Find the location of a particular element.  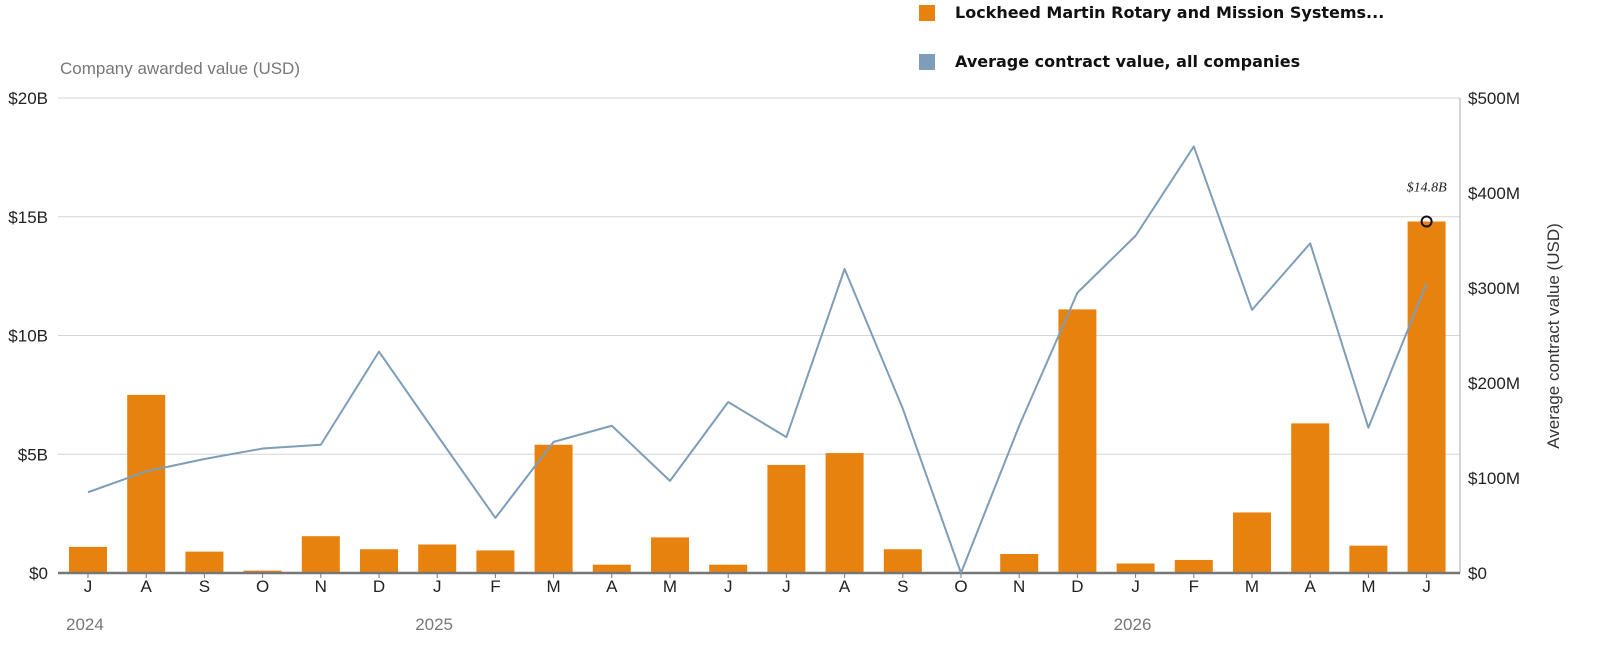

x-year-label: 2024 is located at coordinates (85, 624).